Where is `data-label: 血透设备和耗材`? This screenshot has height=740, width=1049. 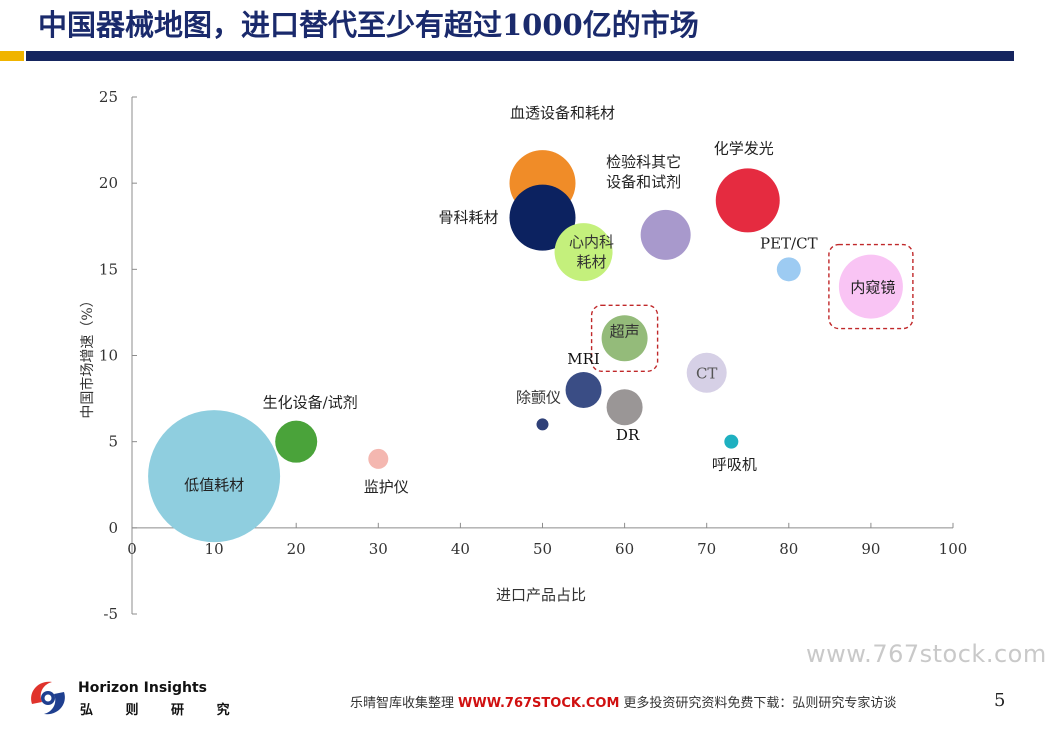
data-label: 血透设备和耗材 is located at coordinates (562, 113).